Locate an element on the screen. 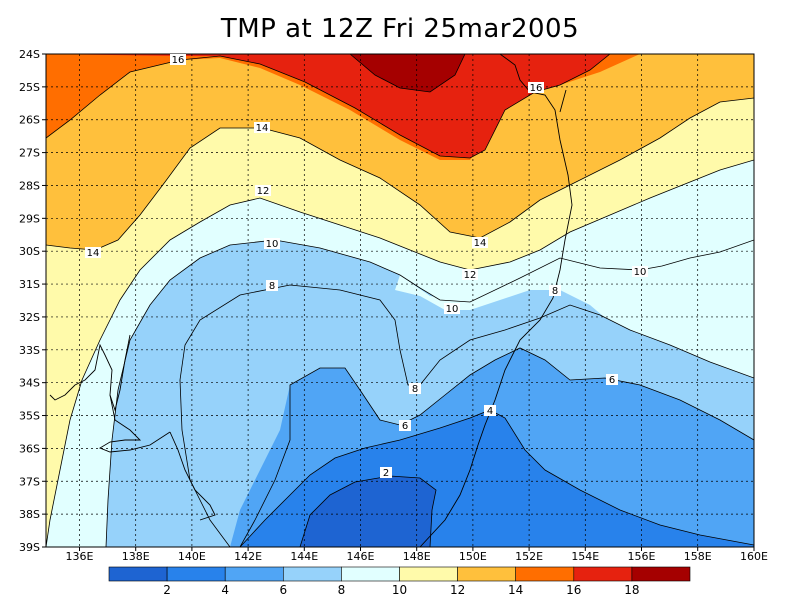  lat-label: 31S is located at coordinates (29, 284).